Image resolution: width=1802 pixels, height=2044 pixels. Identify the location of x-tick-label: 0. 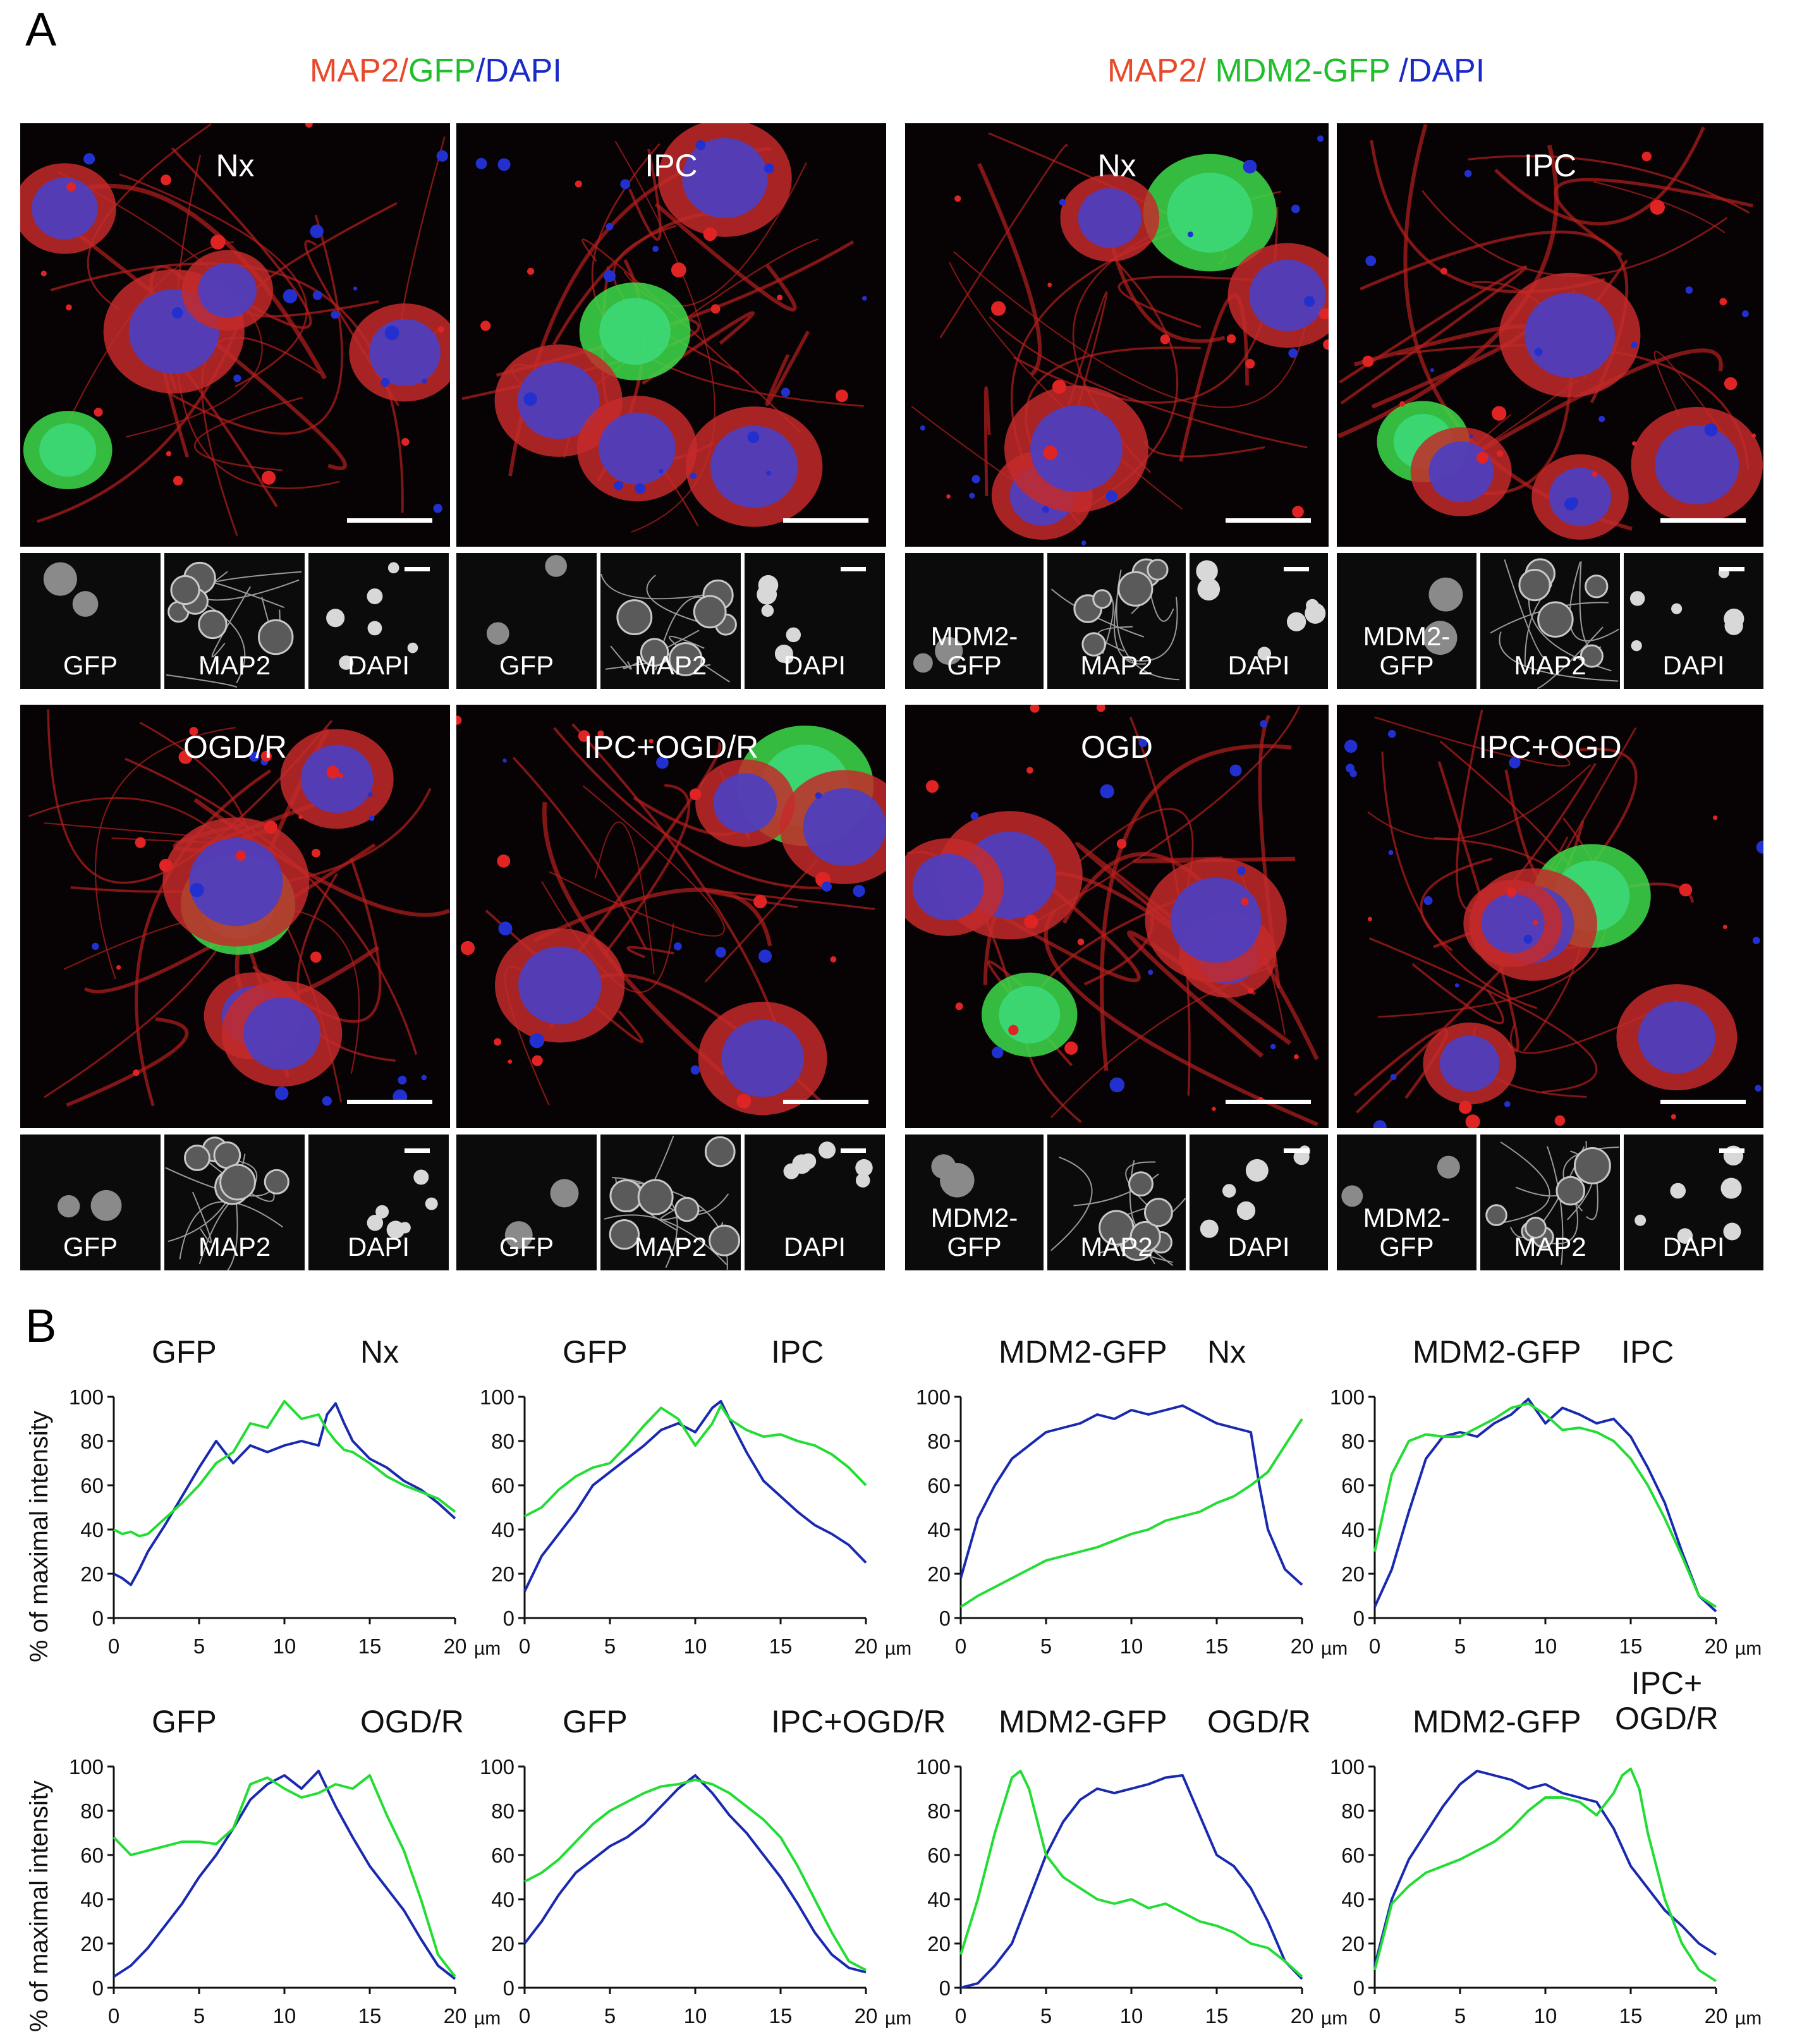
(524, 1646).